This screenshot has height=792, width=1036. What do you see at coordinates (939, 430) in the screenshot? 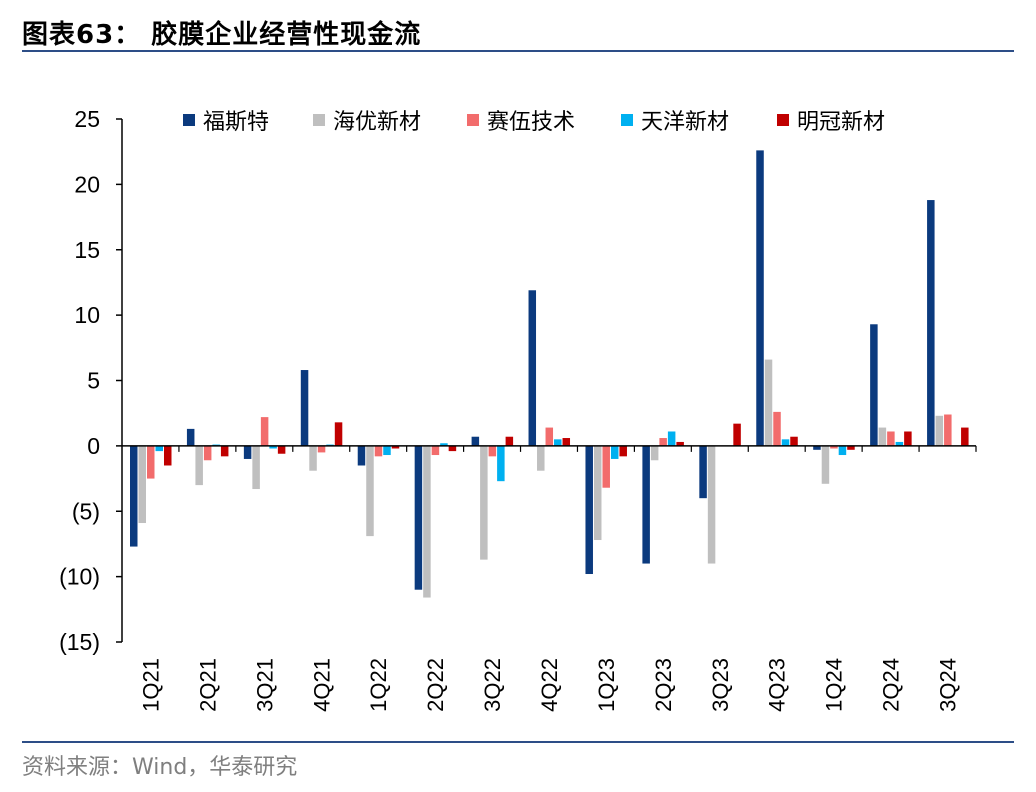
I see `bar-海优新材-3Q24` at bounding box center [939, 430].